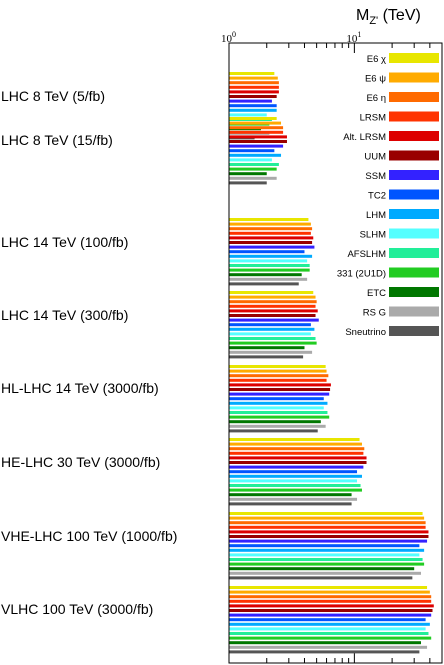 Image resolution: width=444 pixels, height=665 pixels. I want to click on scenario-label: VHE-LHC 100 TeV (1000/fb), so click(89, 536).